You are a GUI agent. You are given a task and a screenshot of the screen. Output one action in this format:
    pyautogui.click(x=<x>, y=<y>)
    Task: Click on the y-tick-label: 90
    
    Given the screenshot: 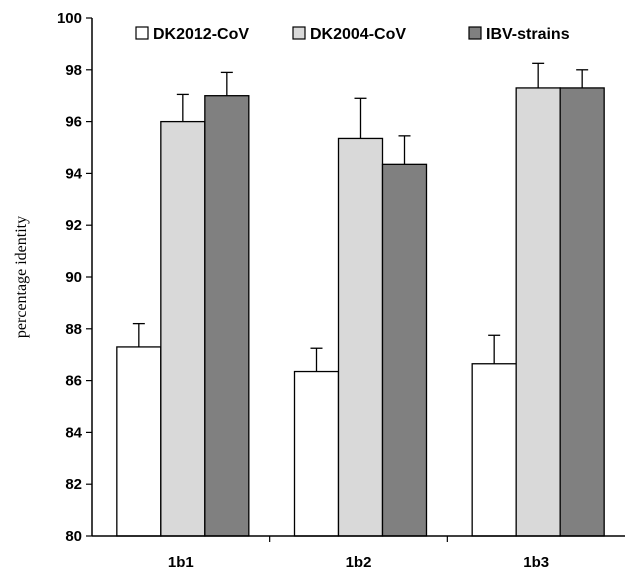 What is the action you would take?
    pyautogui.click(x=73, y=277)
    